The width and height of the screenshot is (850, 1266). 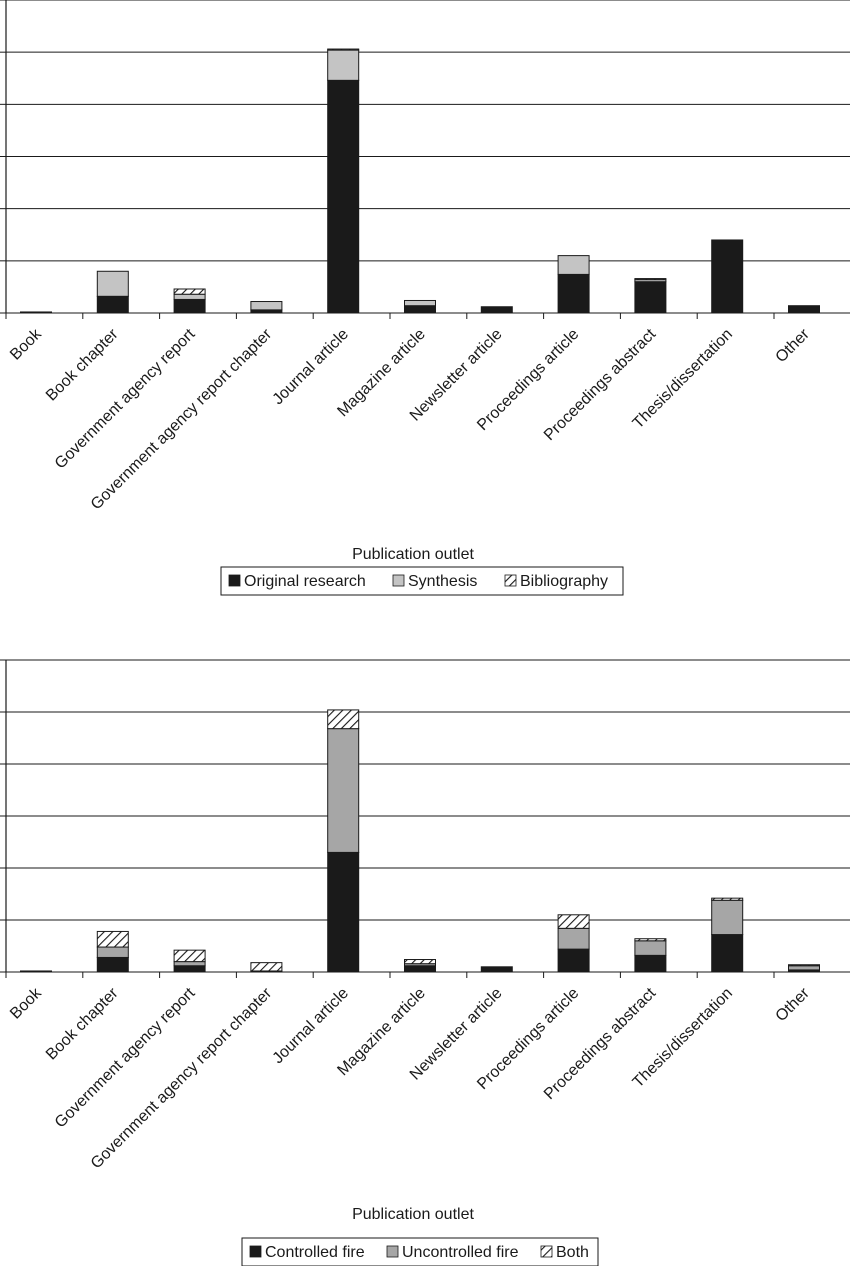 What do you see at coordinates (460, 1252) in the screenshot?
I see `legend-label-uncontrolled-fire: Uncontrolled fire` at bounding box center [460, 1252].